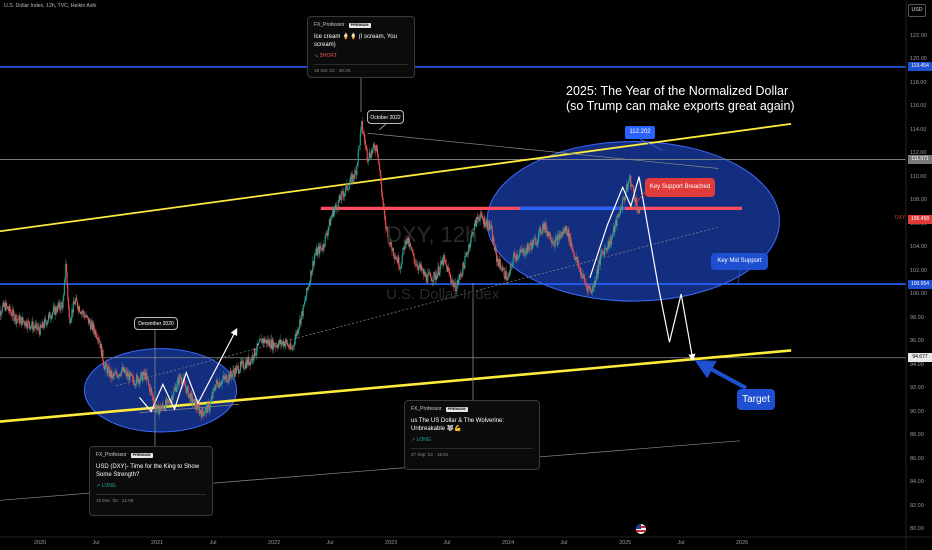  What do you see at coordinates (447, 543) in the screenshot?
I see `x-tick-label: Jul` at bounding box center [447, 543].